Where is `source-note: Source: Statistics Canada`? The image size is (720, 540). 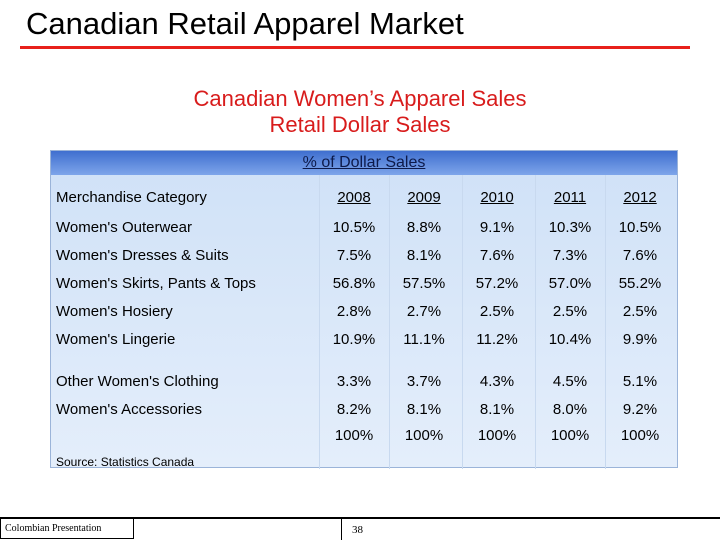
source-note: Source: Statistics Canada is located at coordinates (125, 462).